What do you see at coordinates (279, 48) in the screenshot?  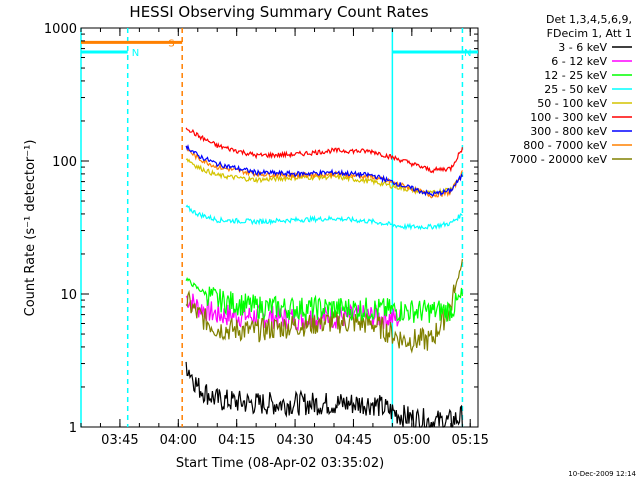 I see `state-bars: N NS` at bounding box center [279, 48].